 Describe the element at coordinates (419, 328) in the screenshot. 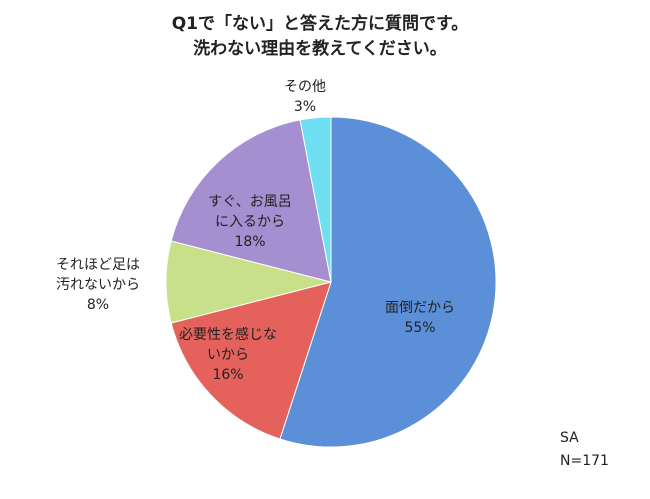

I see `value-label: 55%` at that location.